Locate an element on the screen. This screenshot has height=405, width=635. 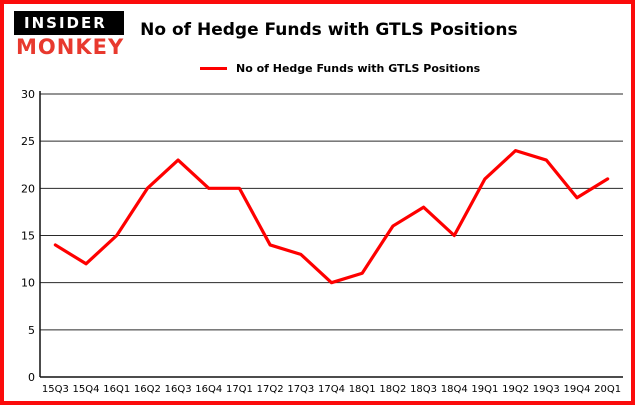
logo-monkey-text: MONKEY is located at coordinates (70, 47).